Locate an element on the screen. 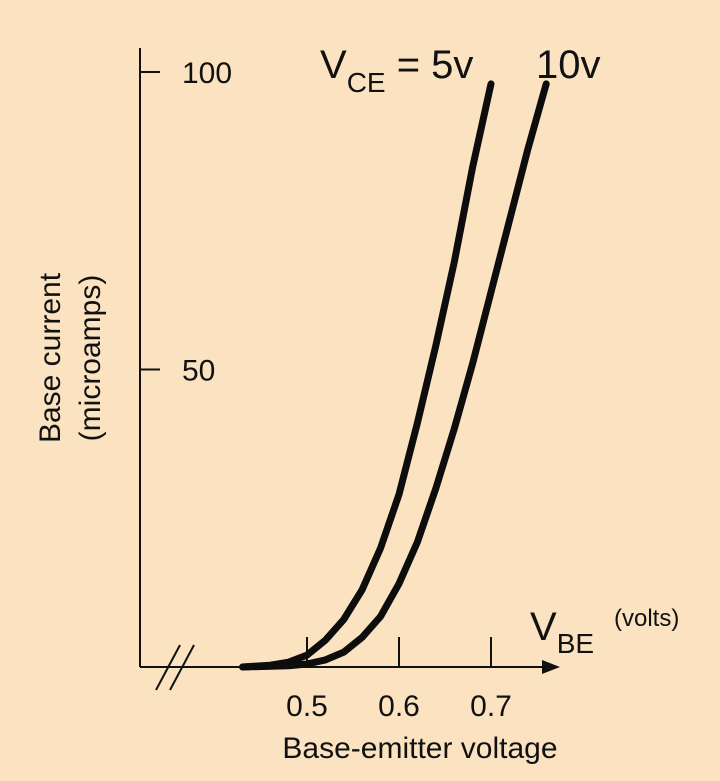 Image resolution: width=720 pixels, height=781 pixels. x-tick-label: 0.7 is located at coordinates (491, 706).